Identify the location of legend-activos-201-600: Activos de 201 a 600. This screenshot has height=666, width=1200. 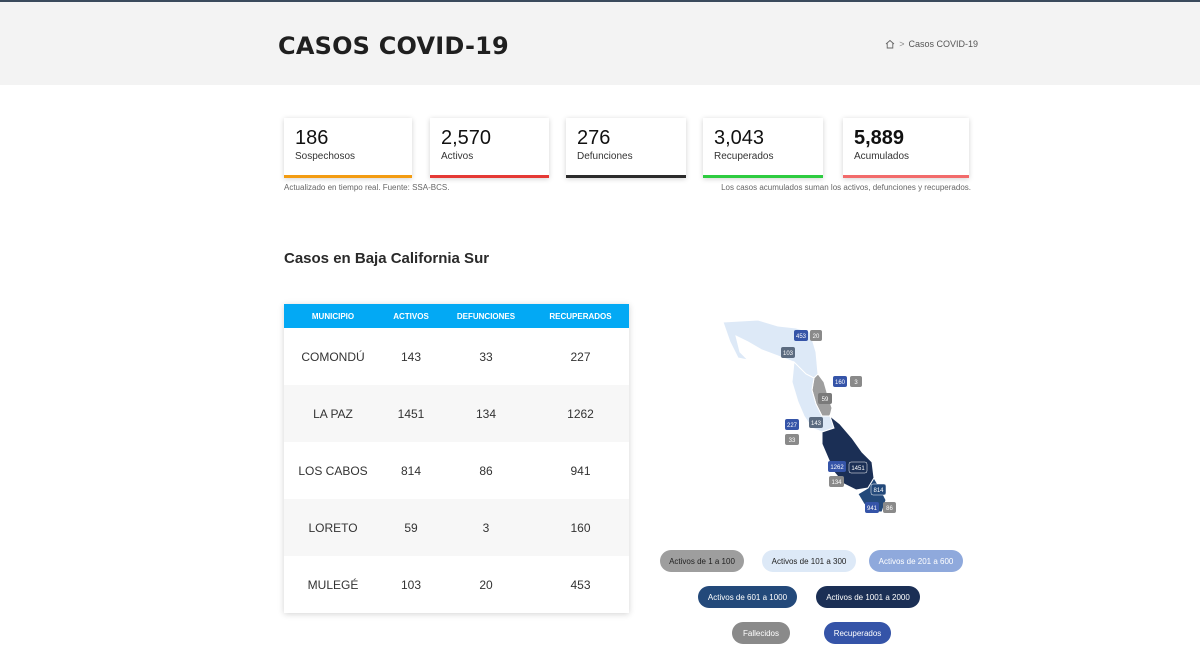
(916, 561).